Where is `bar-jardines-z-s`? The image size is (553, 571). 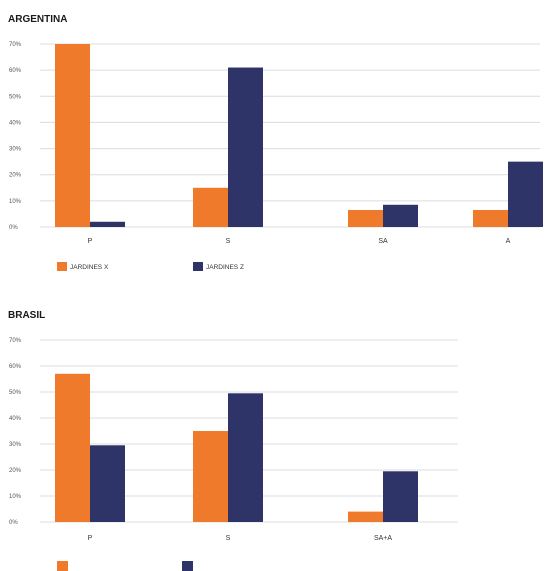
bar-jardines-z-s is located at coordinates (245, 147).